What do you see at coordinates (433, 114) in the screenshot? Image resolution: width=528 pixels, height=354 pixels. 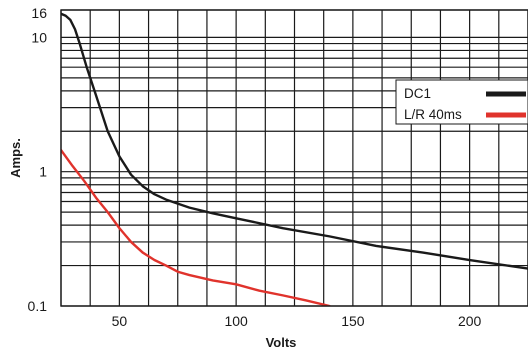 I see `legend-label-lr40ms: L/R 40ms` at bounding box center [433, 114].